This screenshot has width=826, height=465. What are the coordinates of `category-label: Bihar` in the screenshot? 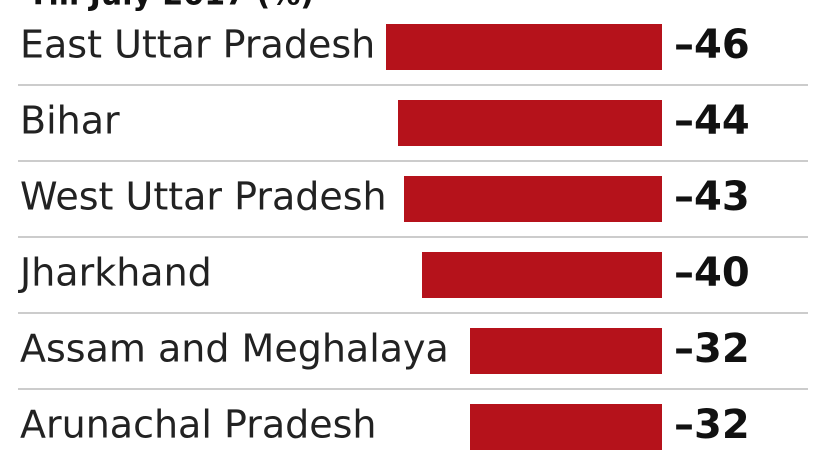 It's located at (70, 121).